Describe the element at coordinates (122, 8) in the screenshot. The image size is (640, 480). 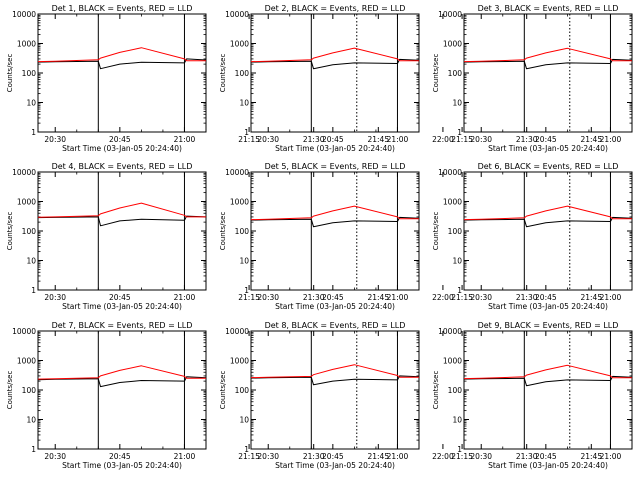
I see `panel-title: Det 1, BLACK = Events, RED = LLD` at that location.